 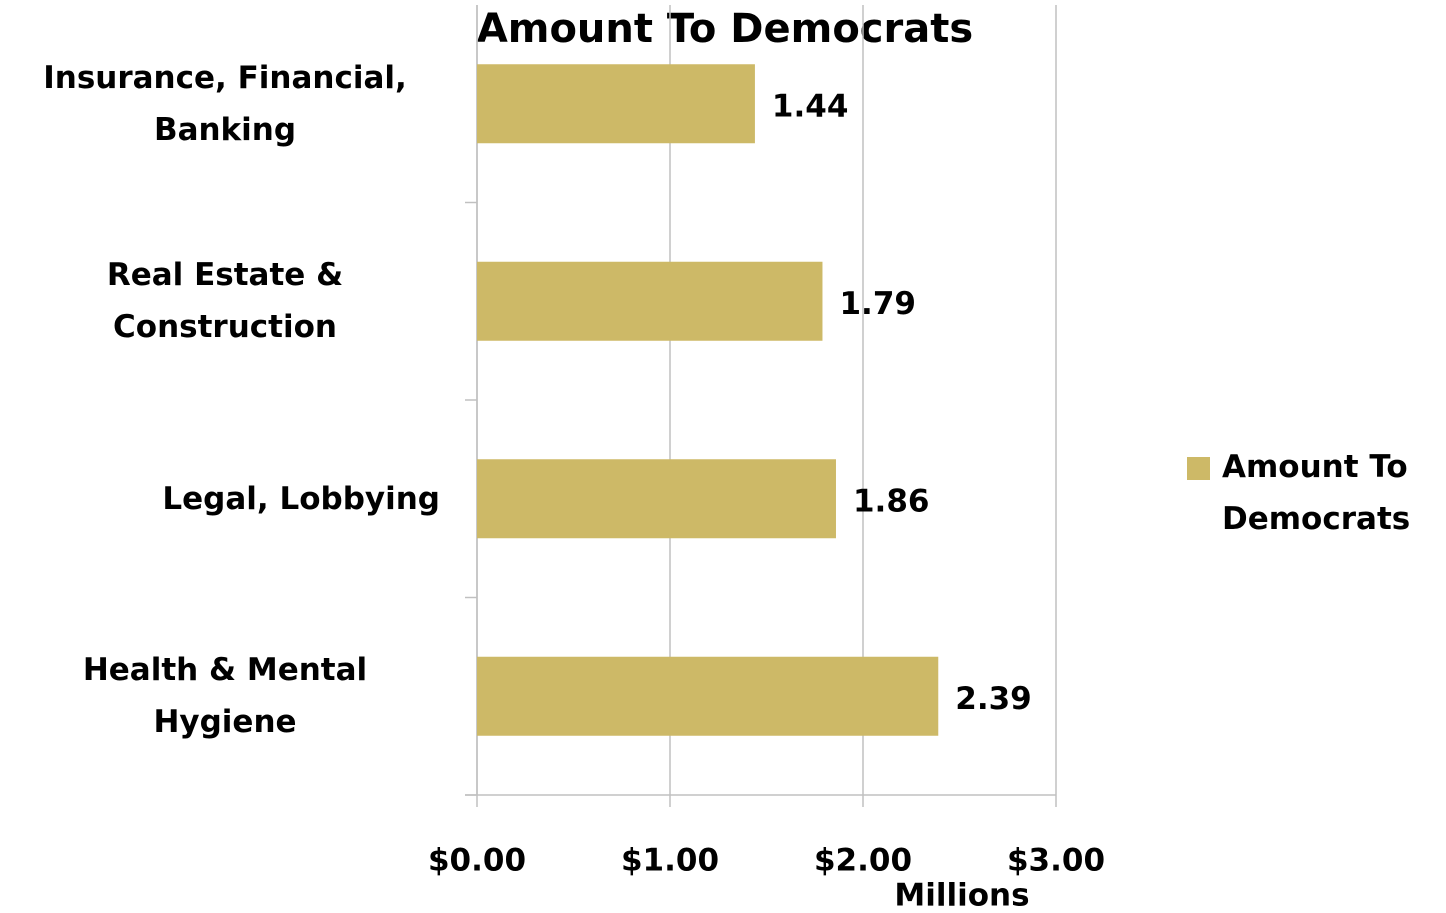 What do you see at coordinates (993, 699) in the screenshot?
I see `data-label: 2.39` at bounding box center [993, 699].